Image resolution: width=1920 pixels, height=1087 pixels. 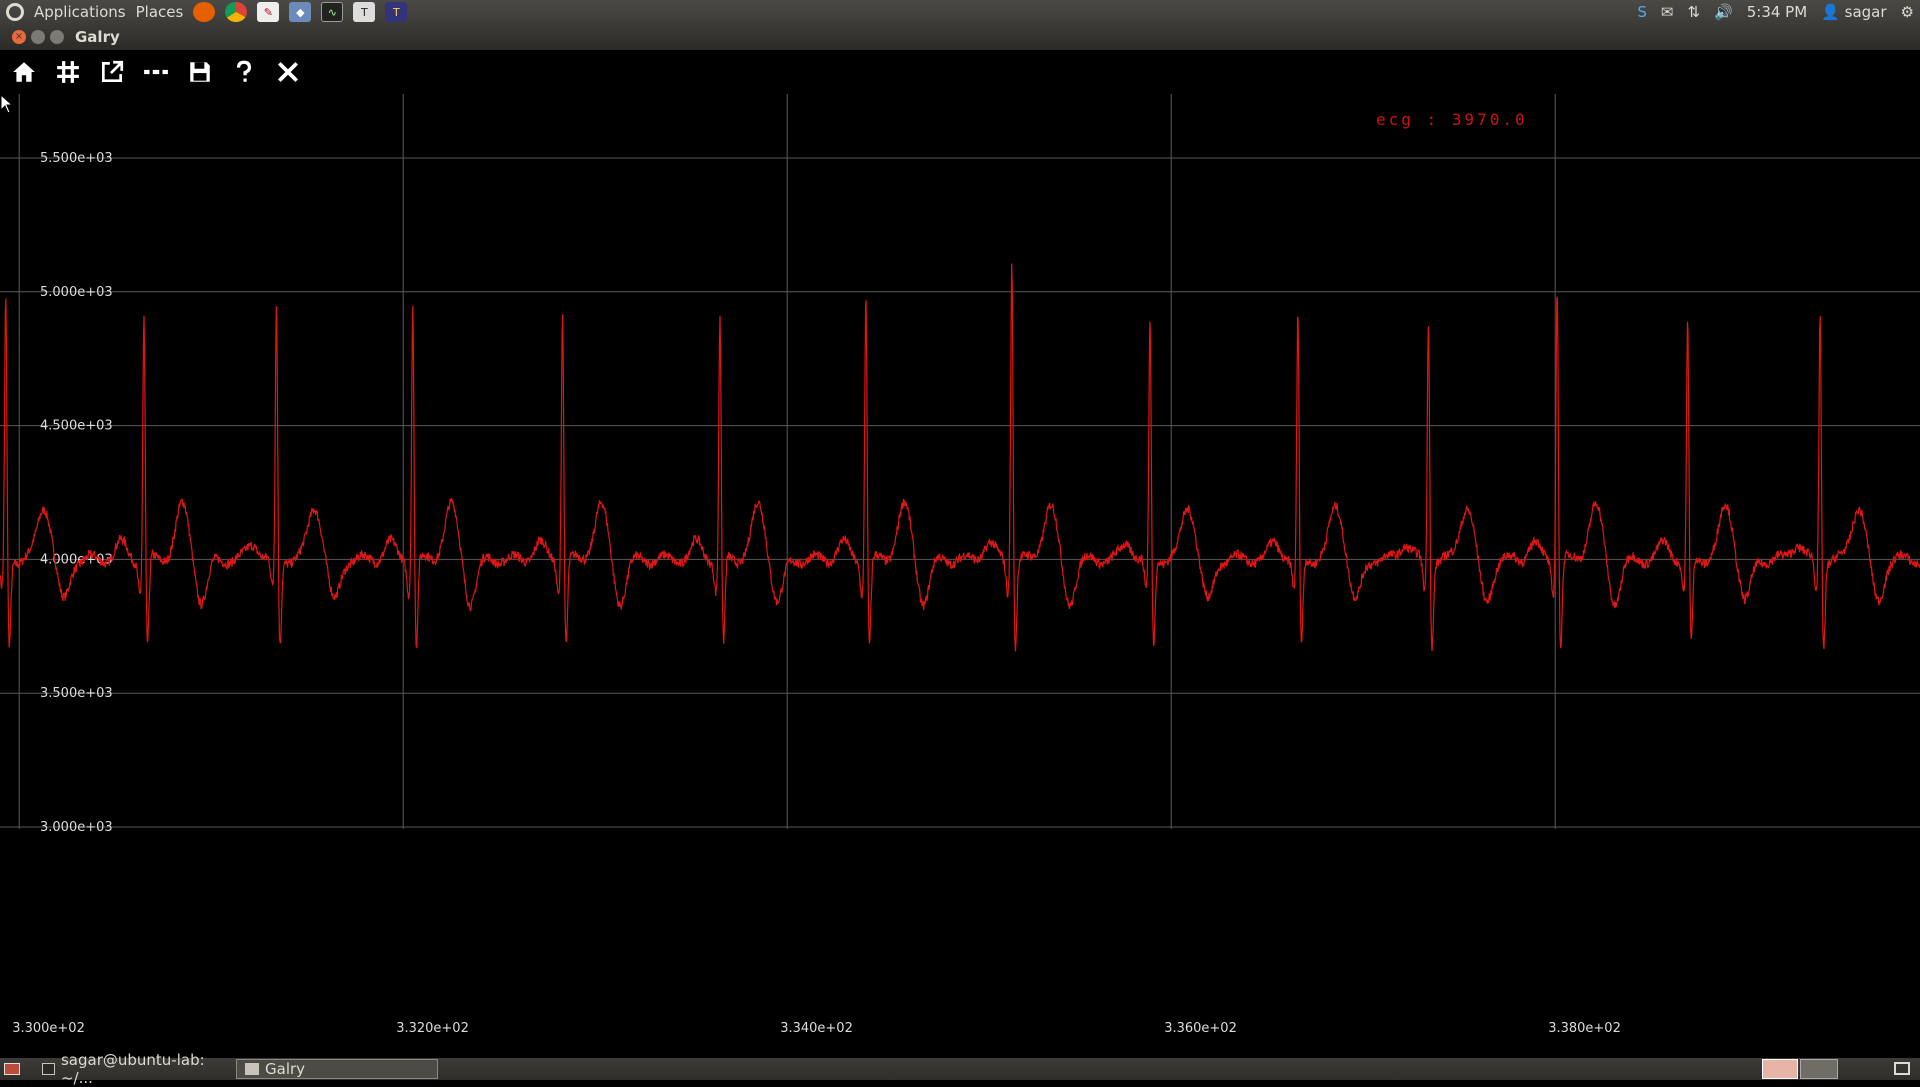 What do you see at coordinates (112, 72) in the screenshot?
I see `fullscreen-icon` at bounding box center [112, 72].